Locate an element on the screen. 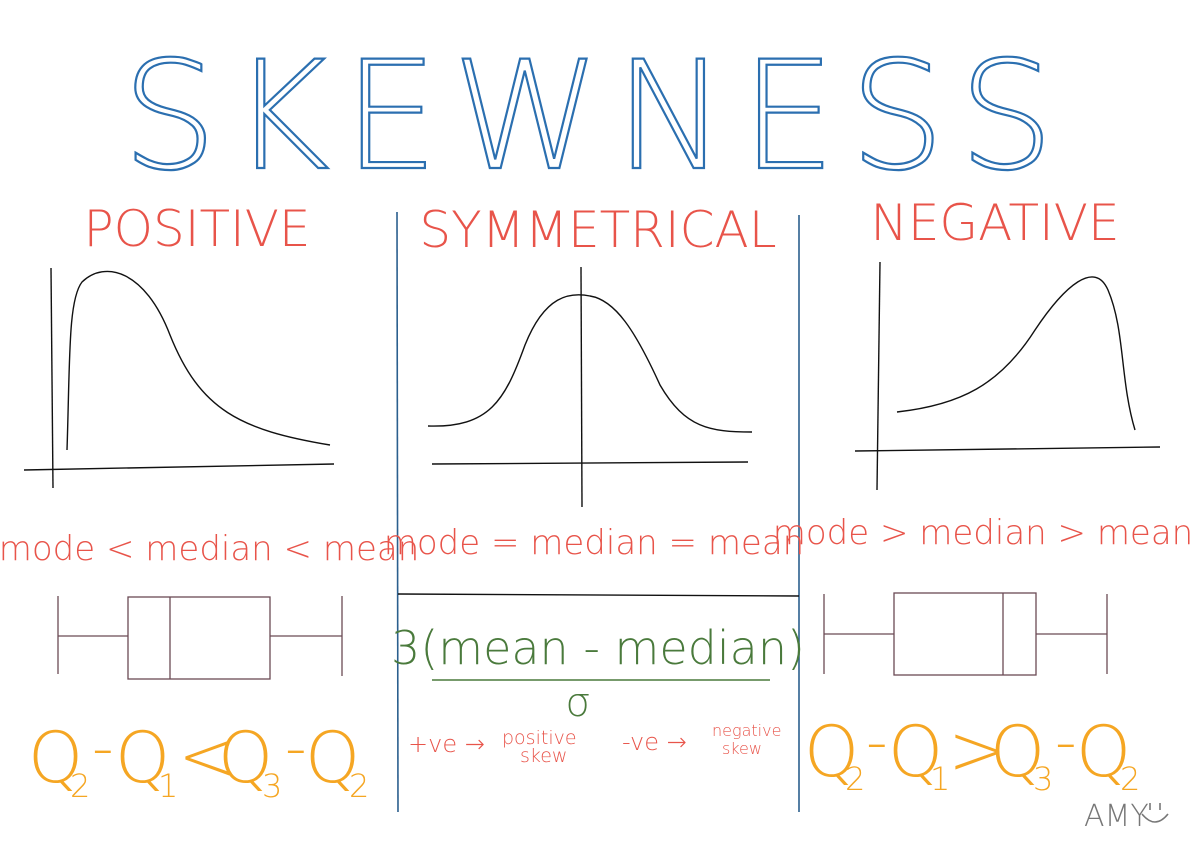  positive-skew-curve is located at coordinates (198, 360).